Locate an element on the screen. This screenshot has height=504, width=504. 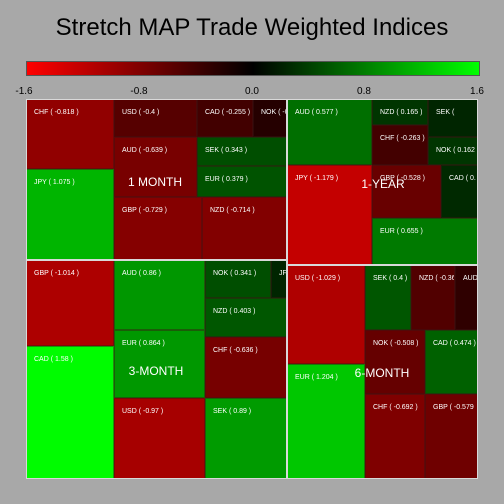
treemap-cell-label: SEK ( 0.4 ) is located at coordinates (390, 278).